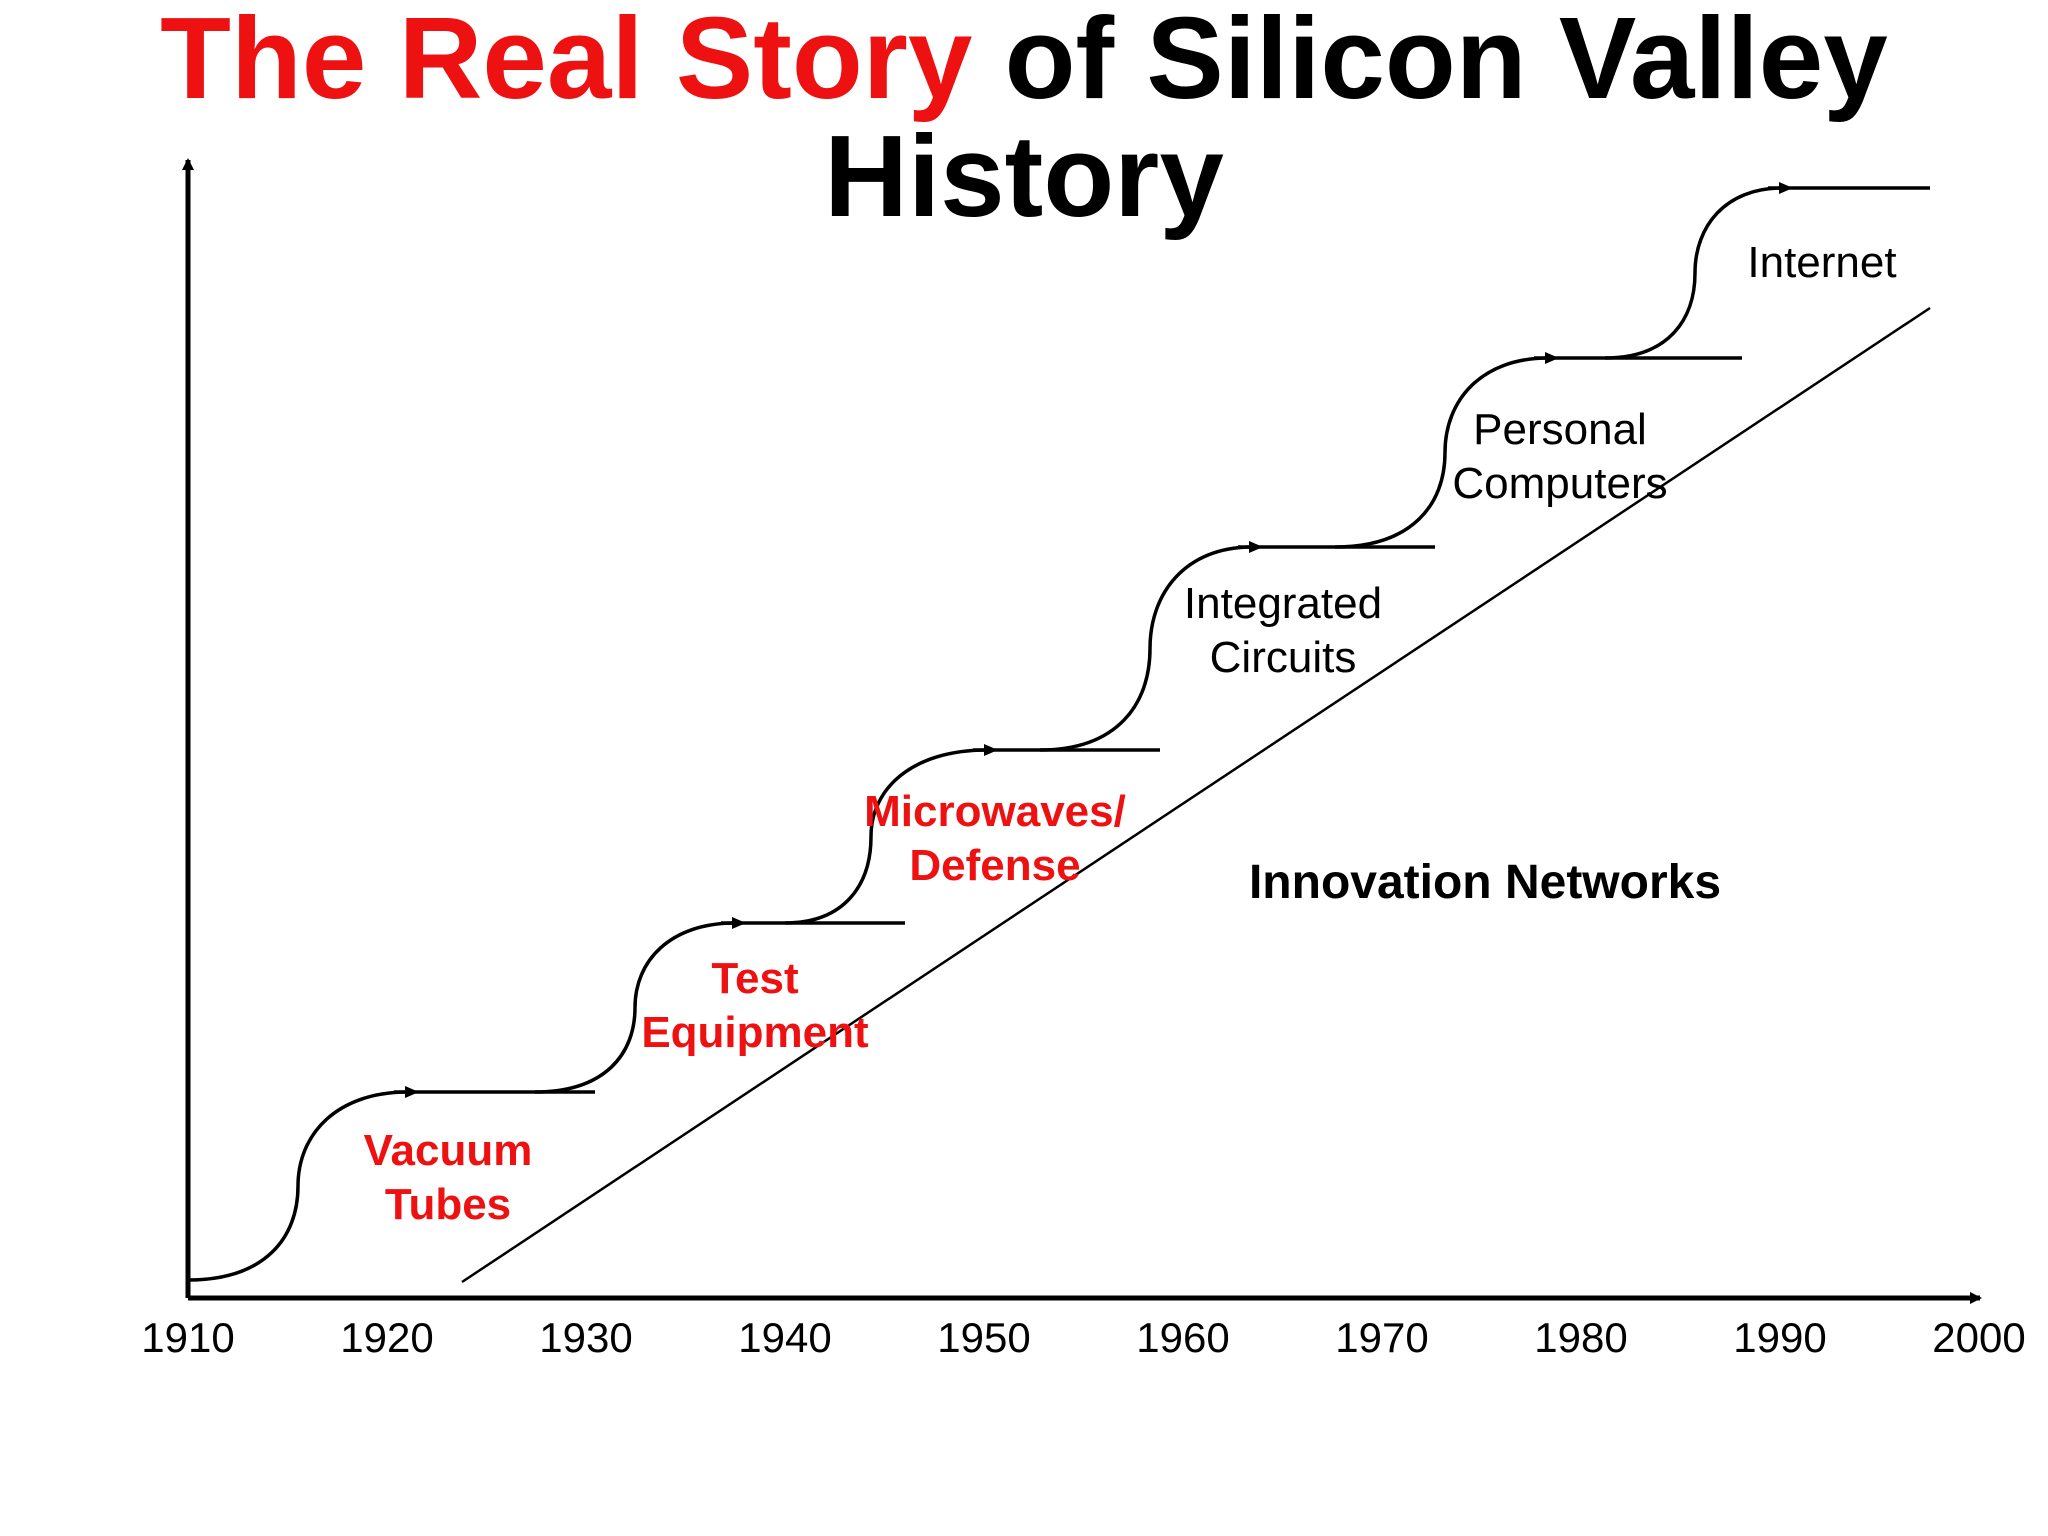 The height and width of the screenshot is (1536, 2048). I want to click on x-tick-label: 1960, so click(1182, 1337).